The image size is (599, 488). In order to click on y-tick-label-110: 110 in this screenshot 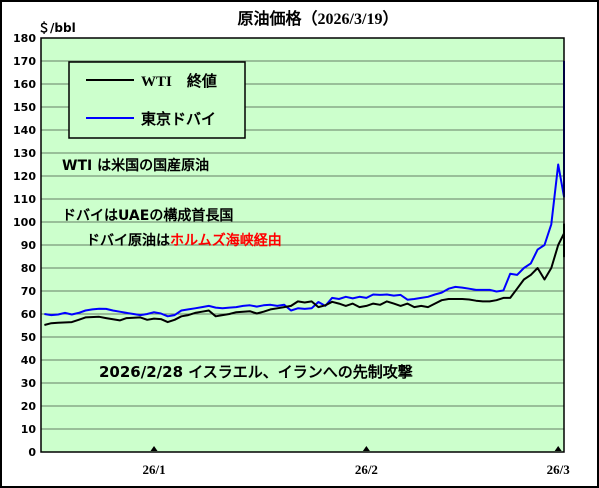, I will do `click(24, 199)`.